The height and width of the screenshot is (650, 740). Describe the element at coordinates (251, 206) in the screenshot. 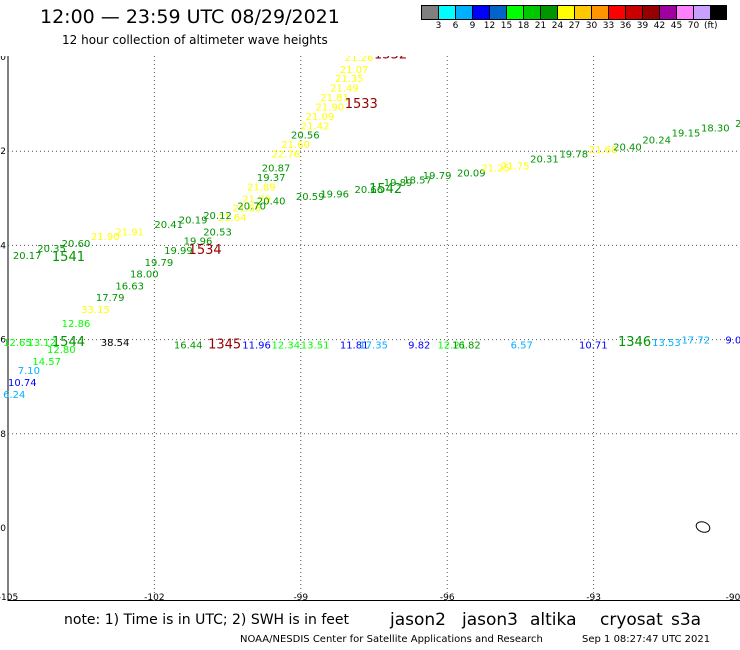

I see `wave-height-value: 20.70` at that location.